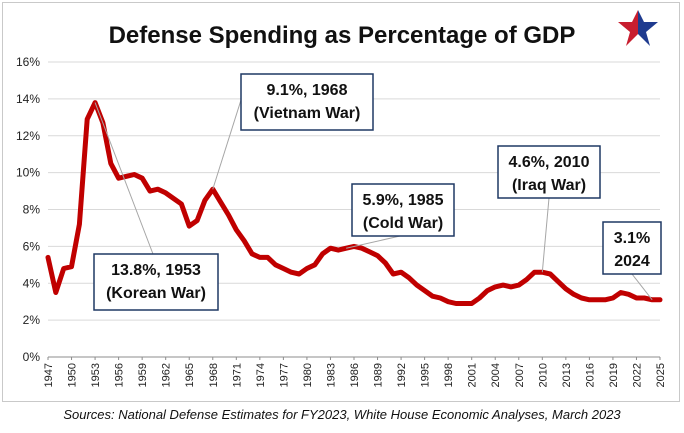  I want to click on x-tick-label: 1962, so click(167, 375).